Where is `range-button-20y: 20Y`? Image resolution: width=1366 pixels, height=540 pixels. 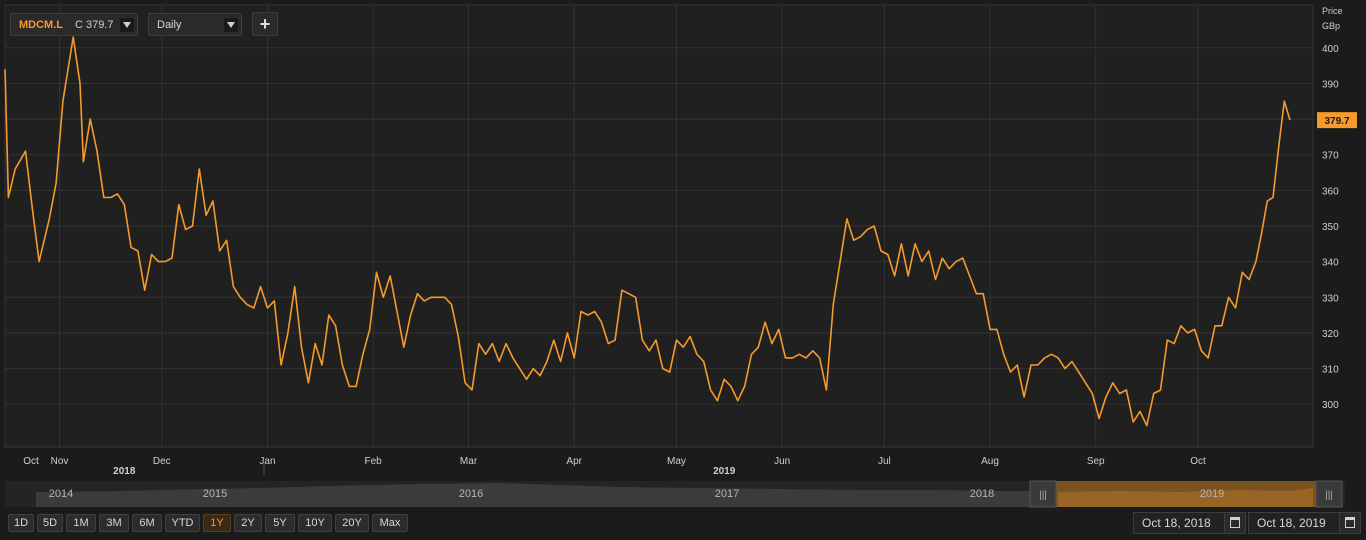
range-button-20y: 20Y is located at coordinates (352, 523).